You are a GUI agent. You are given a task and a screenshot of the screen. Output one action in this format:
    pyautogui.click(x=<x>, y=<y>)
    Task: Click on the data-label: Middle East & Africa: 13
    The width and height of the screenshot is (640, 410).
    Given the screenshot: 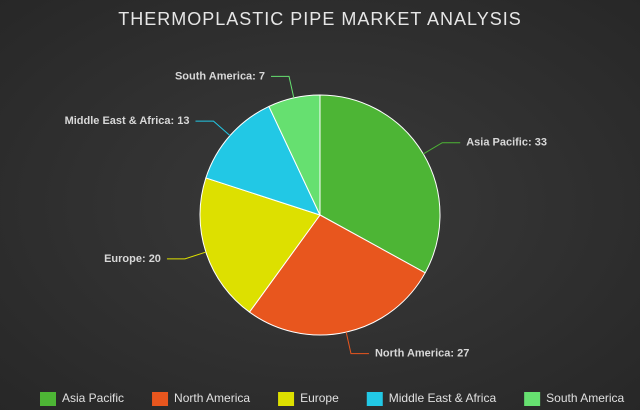 What is the action you would take?
    pyautogui.click(x=127, y=121)
    